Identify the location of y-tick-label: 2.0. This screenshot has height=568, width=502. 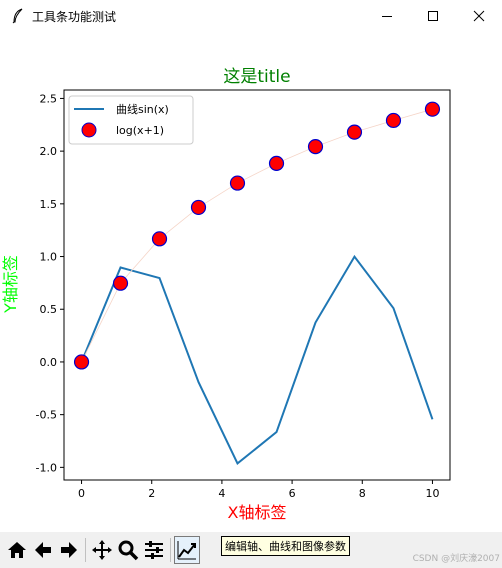
(49, 151).